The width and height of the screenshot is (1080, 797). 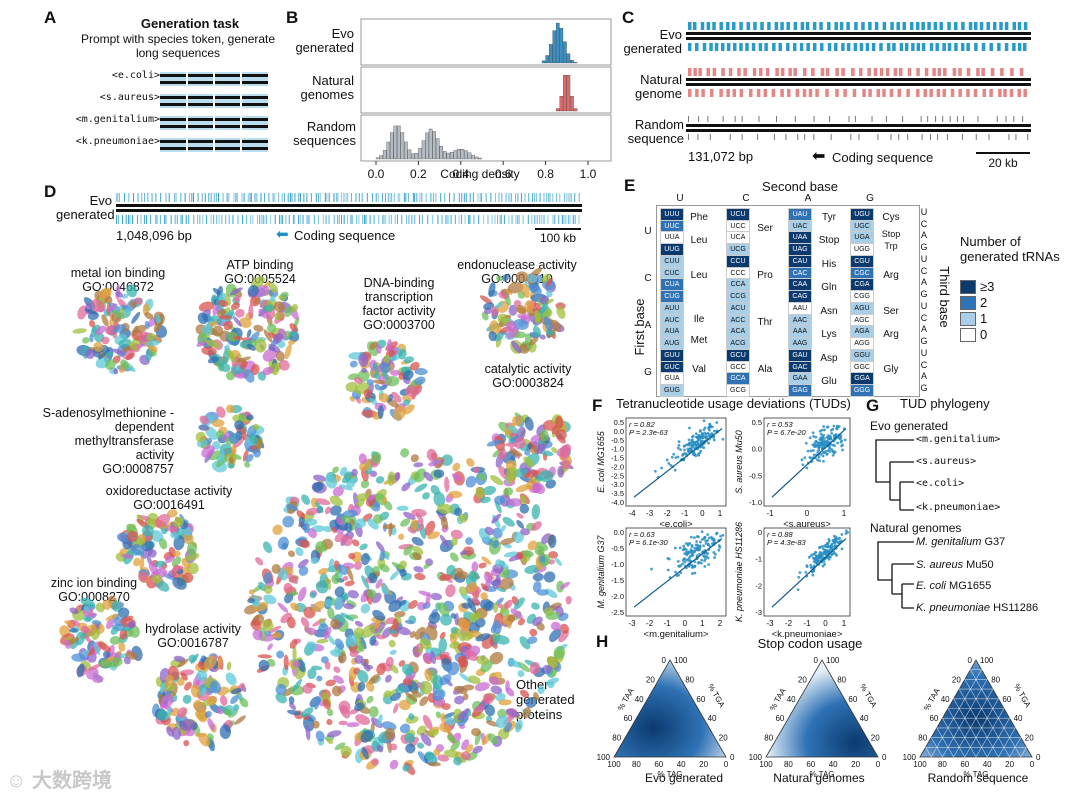 I want to click on protein-cluster-metal-ion, so click(x=106, y=292).